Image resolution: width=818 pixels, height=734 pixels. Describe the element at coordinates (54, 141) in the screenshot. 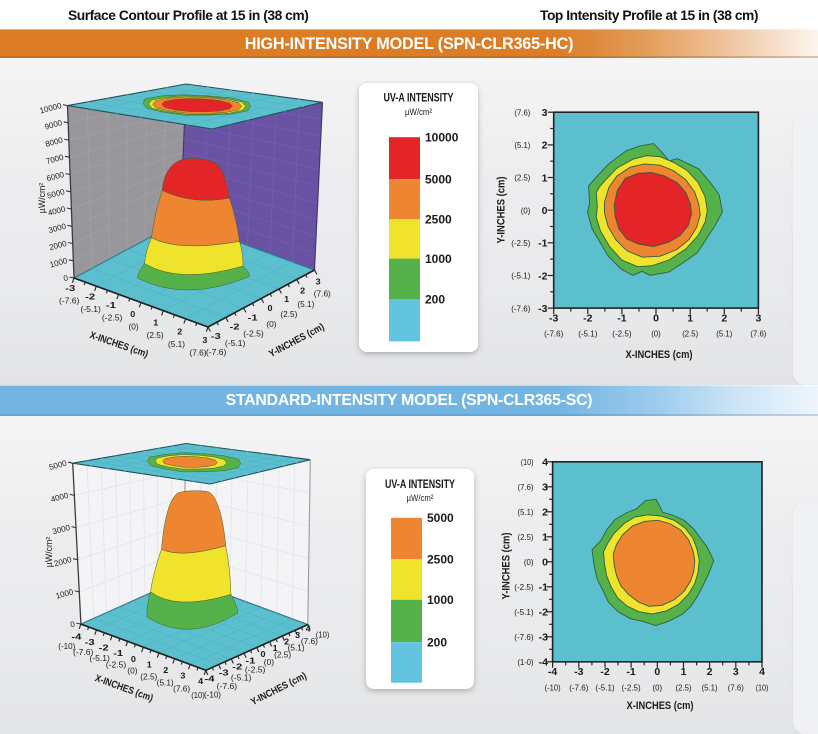

I see `svg-text: 8000` at that location.